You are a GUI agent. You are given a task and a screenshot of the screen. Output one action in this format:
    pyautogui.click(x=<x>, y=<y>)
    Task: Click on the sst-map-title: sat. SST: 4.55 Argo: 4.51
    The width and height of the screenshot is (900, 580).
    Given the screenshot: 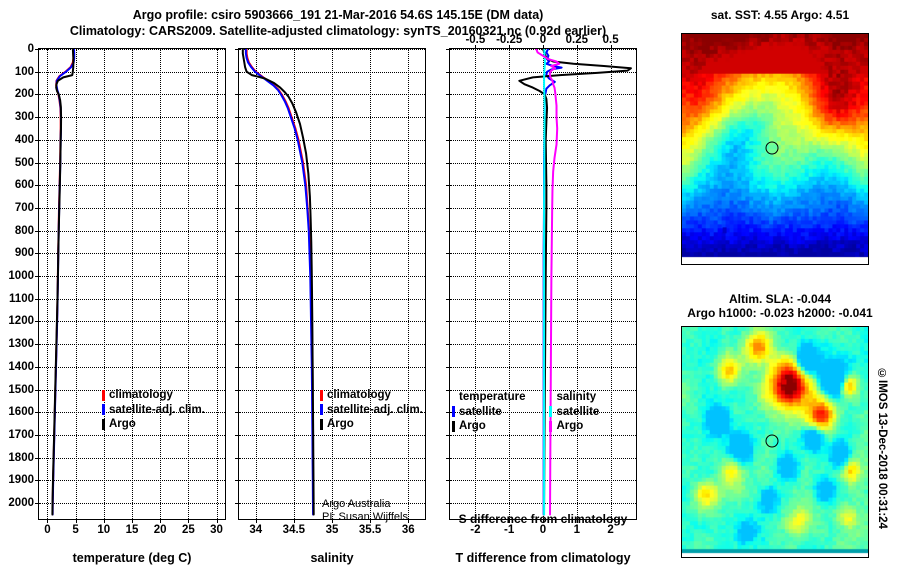 What is the action you would take?
    pyautogui.click(x=780, y=15)
    